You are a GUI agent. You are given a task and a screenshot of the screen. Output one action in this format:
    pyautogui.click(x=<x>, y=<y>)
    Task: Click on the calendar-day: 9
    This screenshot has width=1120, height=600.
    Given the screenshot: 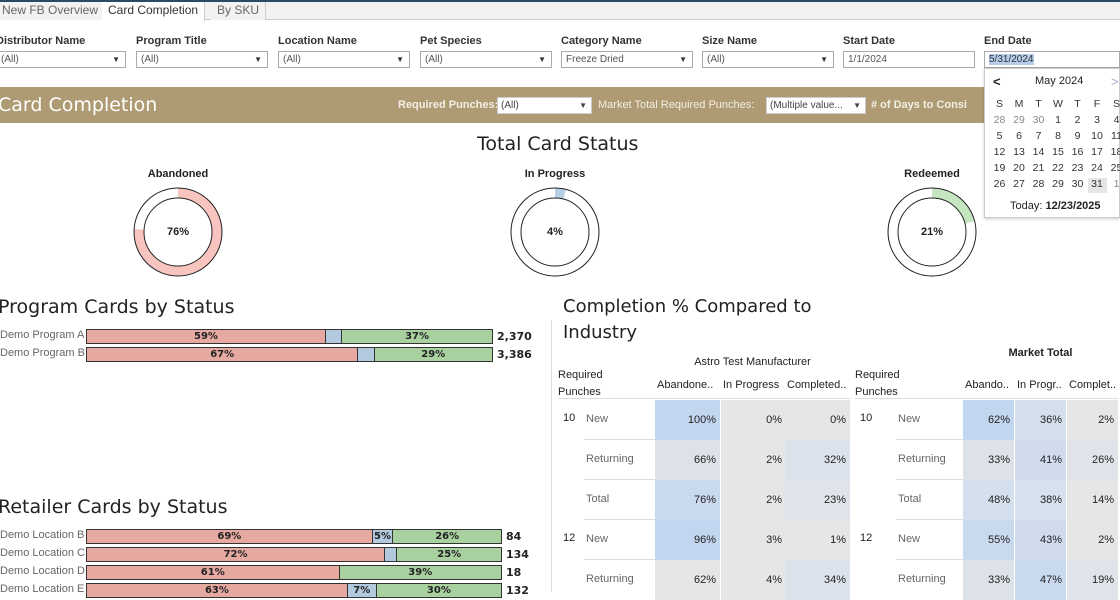 What is the action you would take?
    pyautogui.click(x=1077, y=136)
    